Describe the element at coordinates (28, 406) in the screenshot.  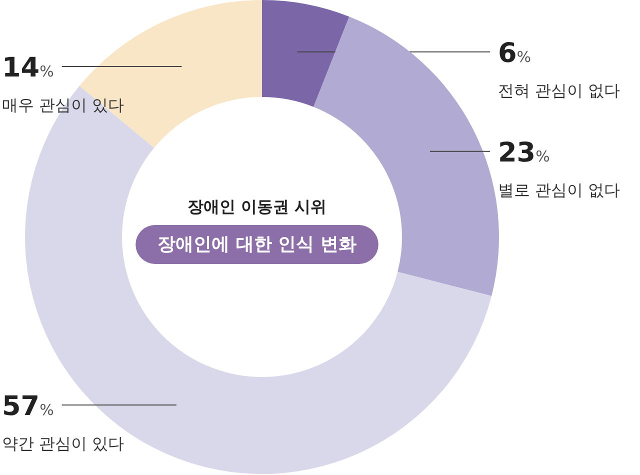
I see `data-label: 57%` at that location.